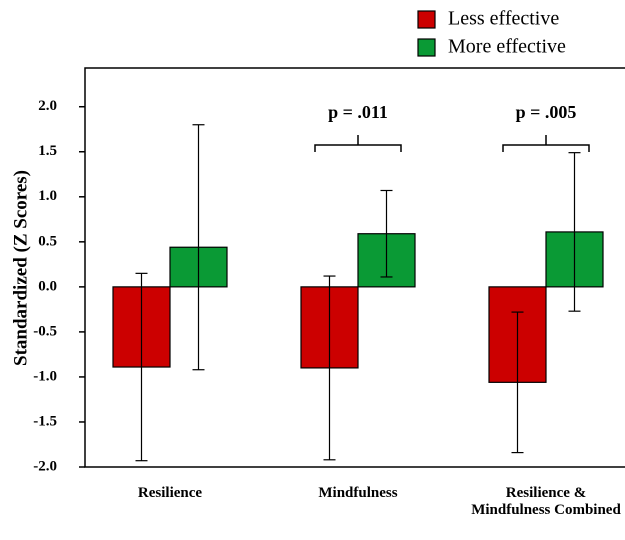 The height and width of the screenshot is (540, 625). I want to click on legend-label: More effective, so click(507, 47).